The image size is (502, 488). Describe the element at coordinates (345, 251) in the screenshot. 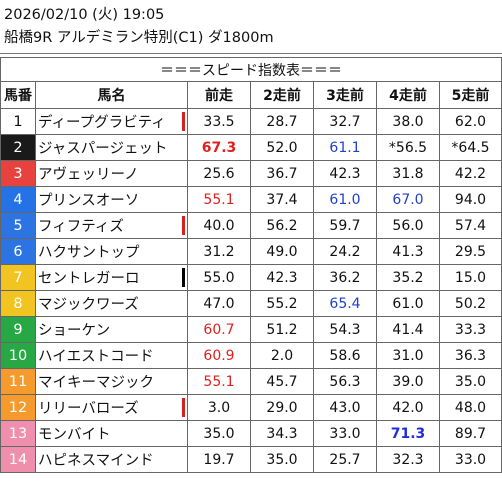

I see `speed-index-race-3: 24.2` at that location.